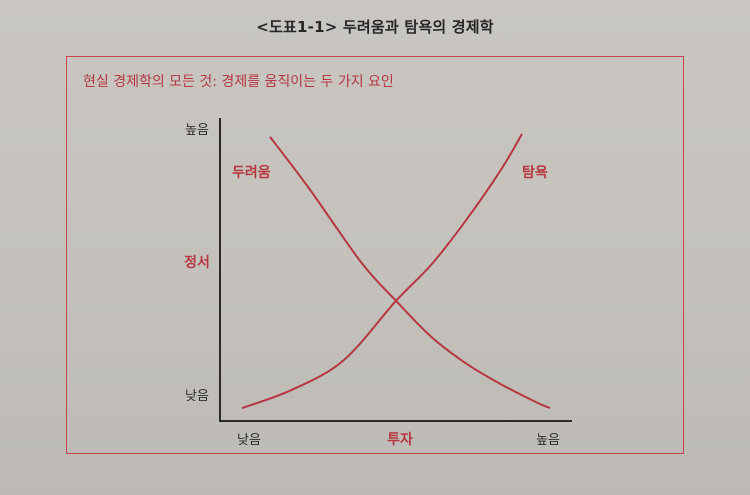 Image resolution: width=750 pixels, height=495 pixels. What do you see at coordinates (197, 262) in the screenshot?
I see `y-axis-title: 정서` at bounding box center [197, 262].